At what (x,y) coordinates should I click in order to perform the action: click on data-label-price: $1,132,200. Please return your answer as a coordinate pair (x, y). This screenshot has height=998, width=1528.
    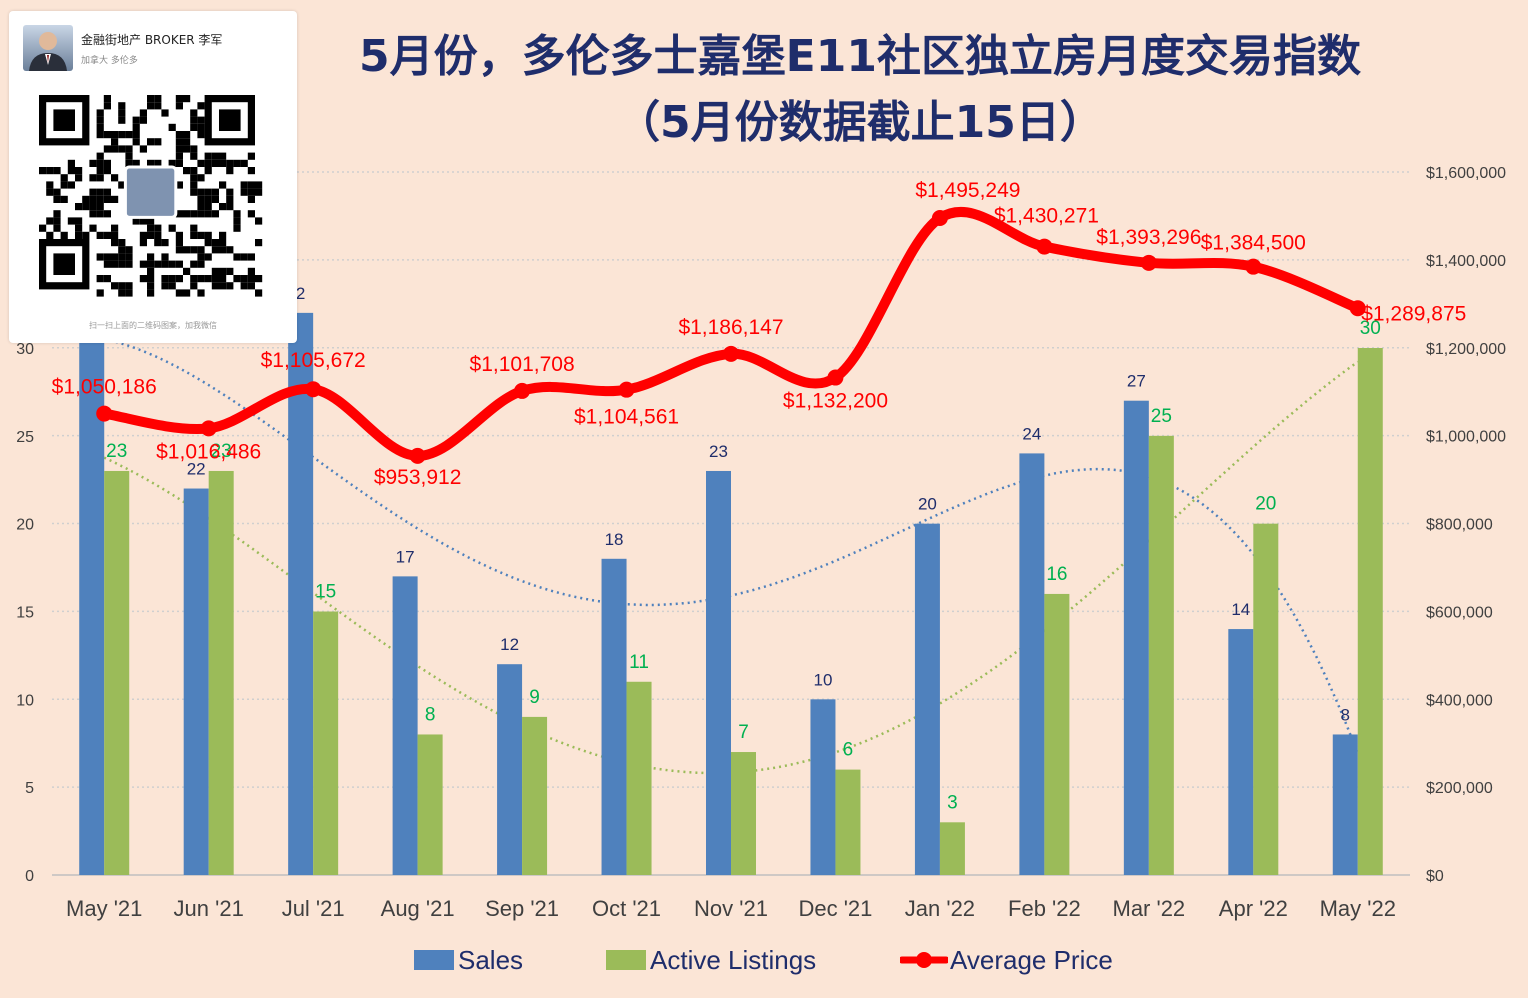
    Looking at the image, I should click on (835, 401).